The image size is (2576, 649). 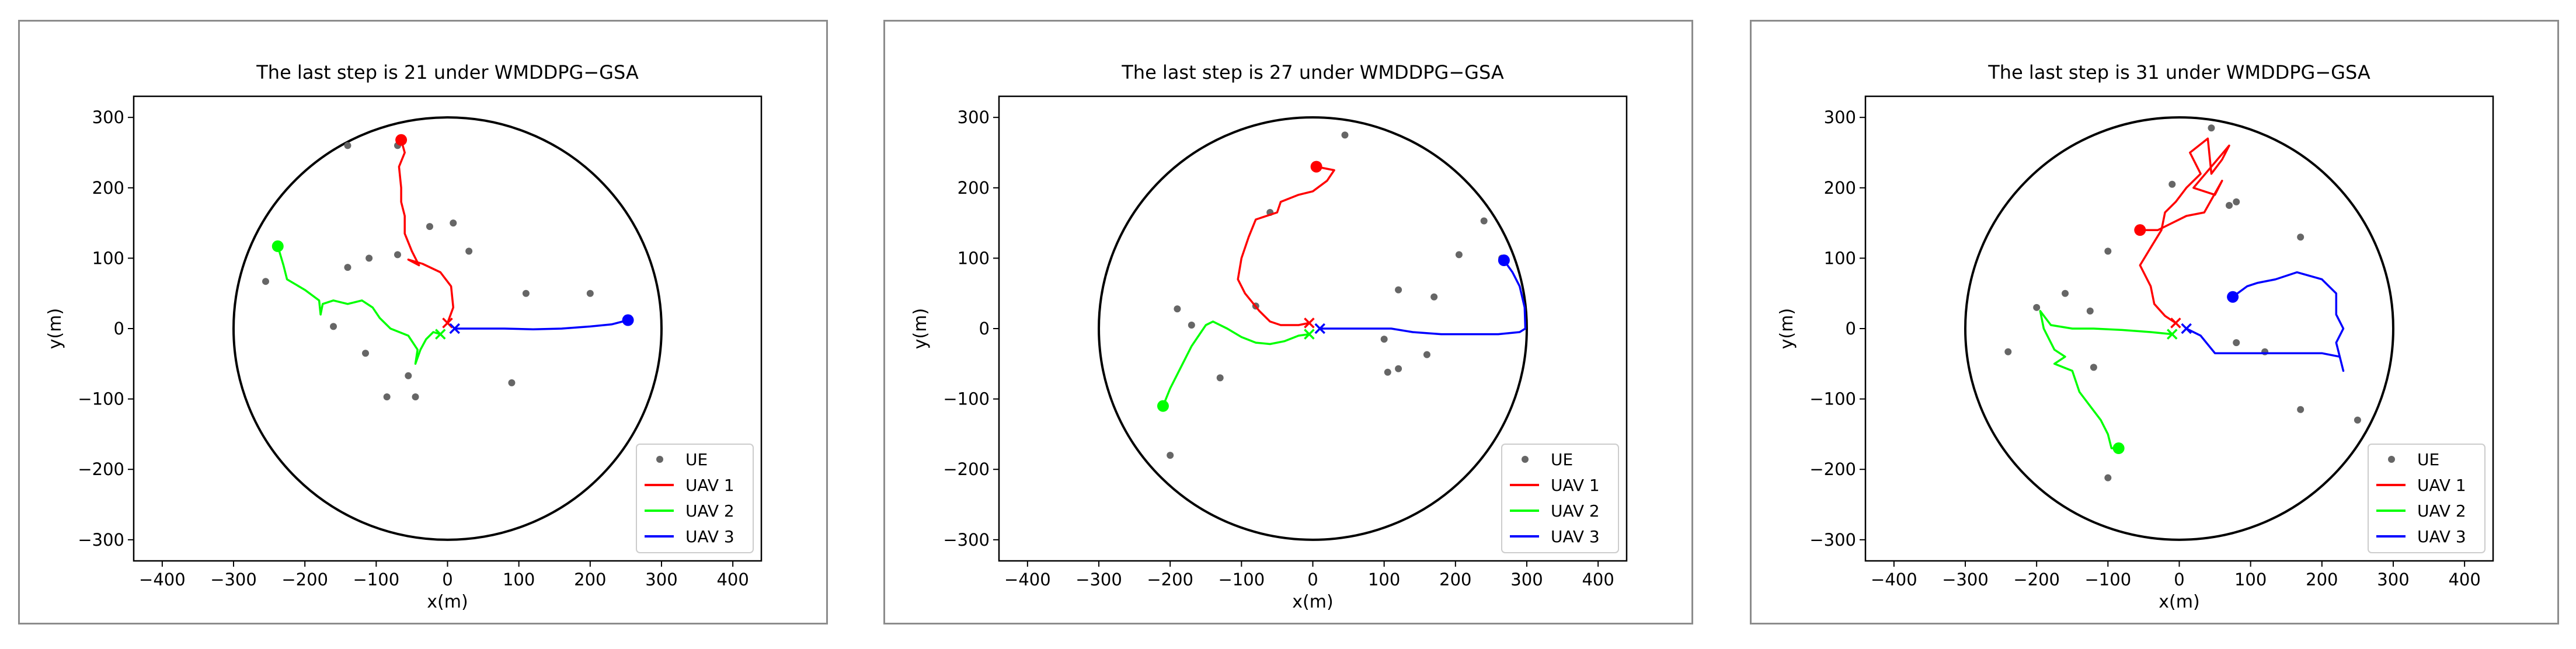 What do you see at coordinates (2464, 579) in the screenshot?
I see `x-tick-label: 400` at bounding box center [2464, 579].